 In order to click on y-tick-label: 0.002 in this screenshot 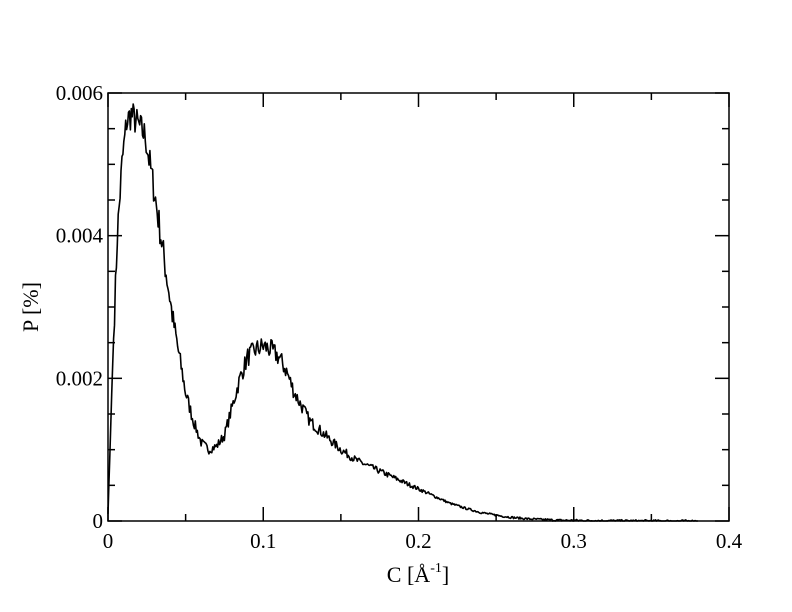, I will do `click(79, 378)`.